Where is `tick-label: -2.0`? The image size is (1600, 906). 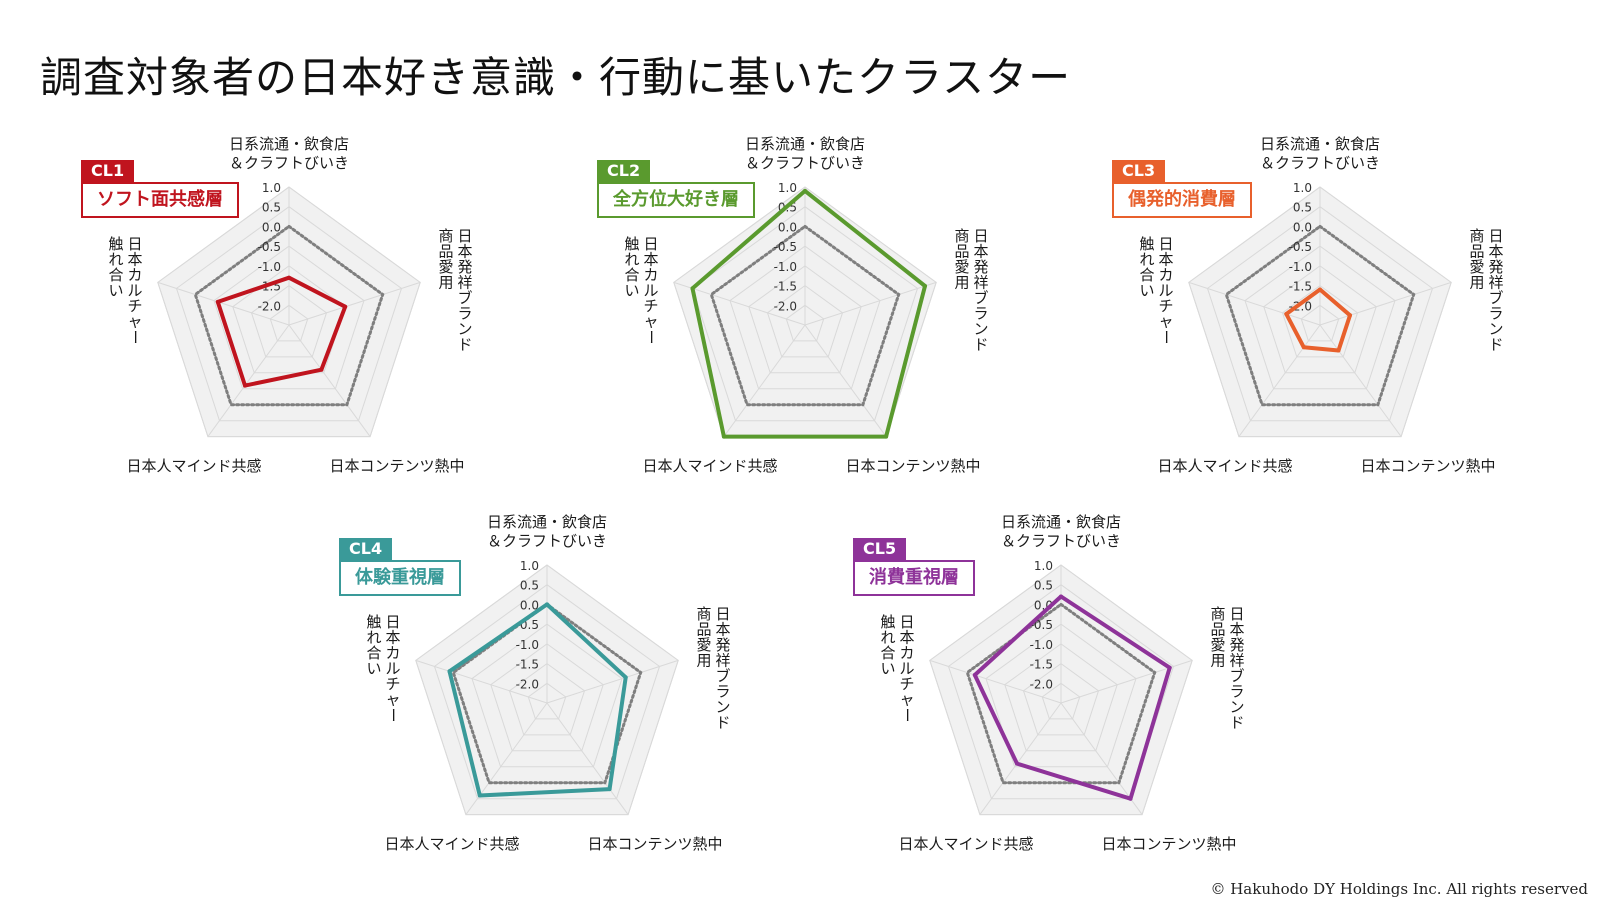
tick-label: -2.0 is located at coordinates (1041, 684).